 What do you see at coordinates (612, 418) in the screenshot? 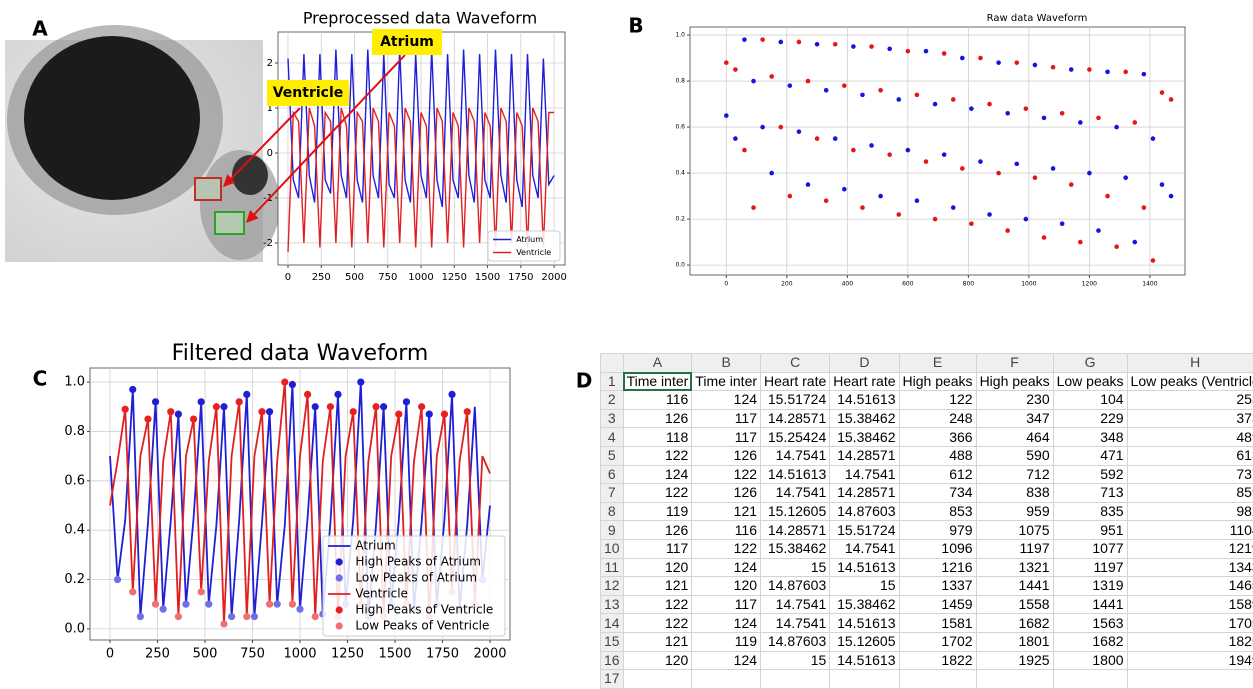
I see `row-number: 3` at bounding box center [612, 418].